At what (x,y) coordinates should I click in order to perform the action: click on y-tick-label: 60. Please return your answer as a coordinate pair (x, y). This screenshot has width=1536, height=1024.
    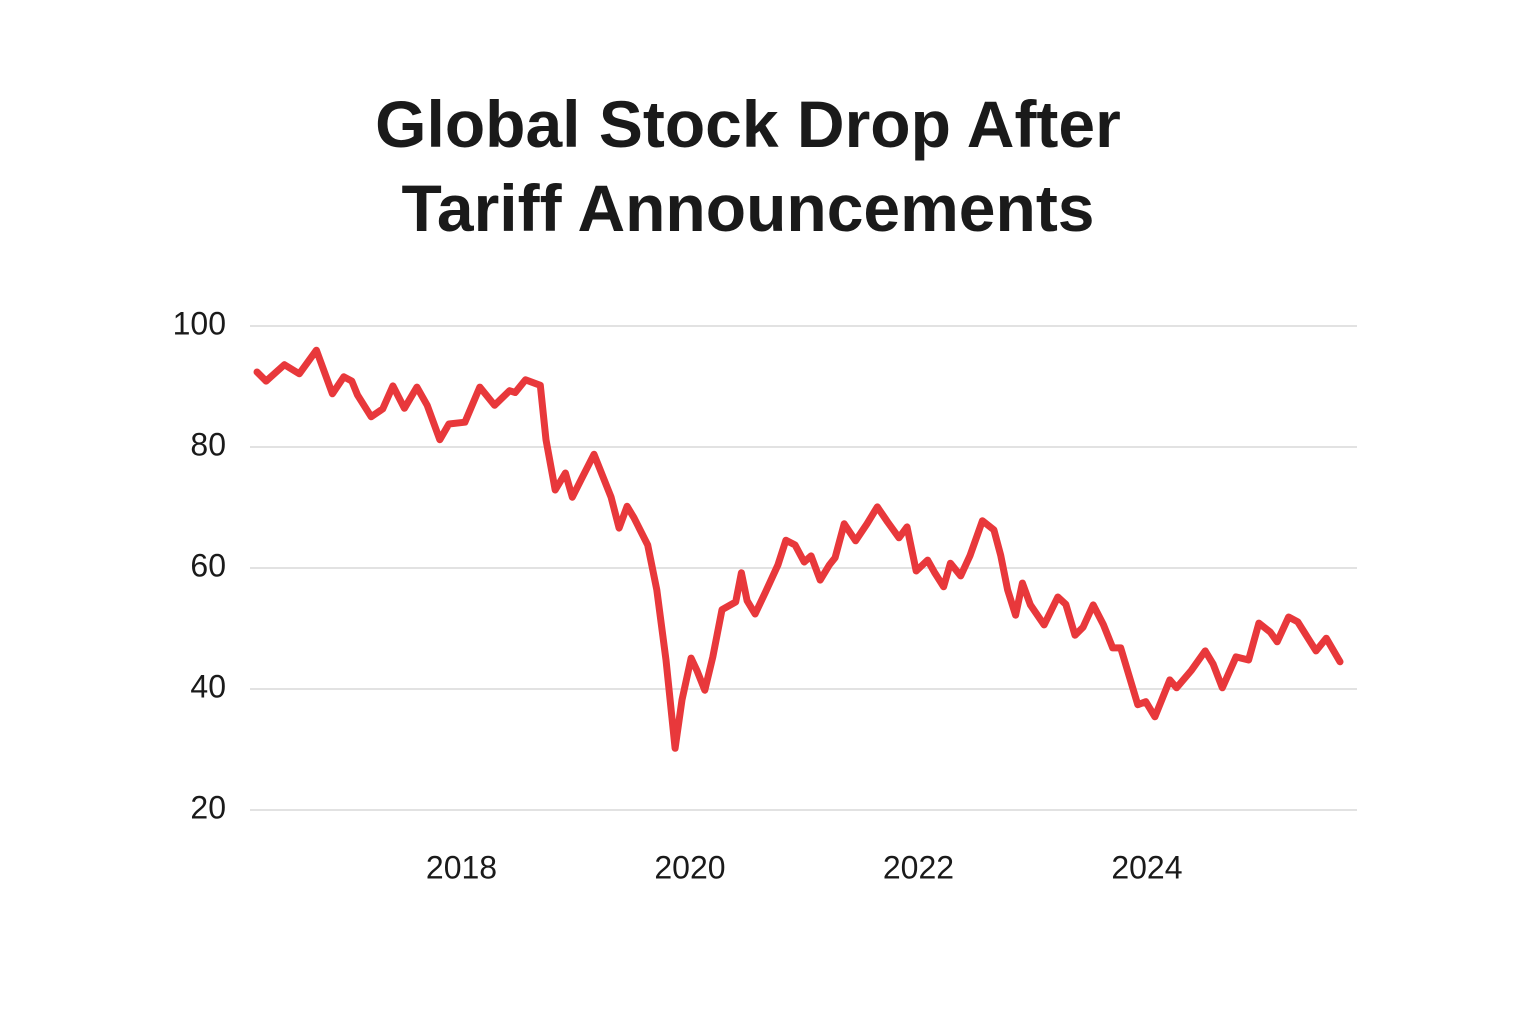
    Looking at the image, I should click on (208, 565).